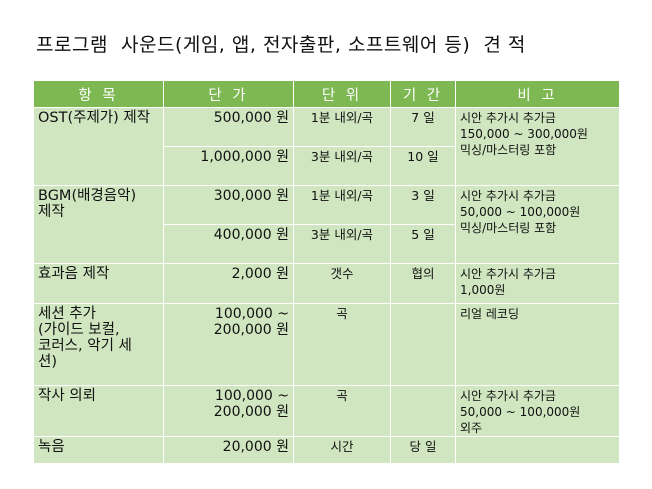  What do you see at coordinates (98, 283) in the screenshot?
I see `item-cell: 효과음 제작` at bounding box center [98, 283].